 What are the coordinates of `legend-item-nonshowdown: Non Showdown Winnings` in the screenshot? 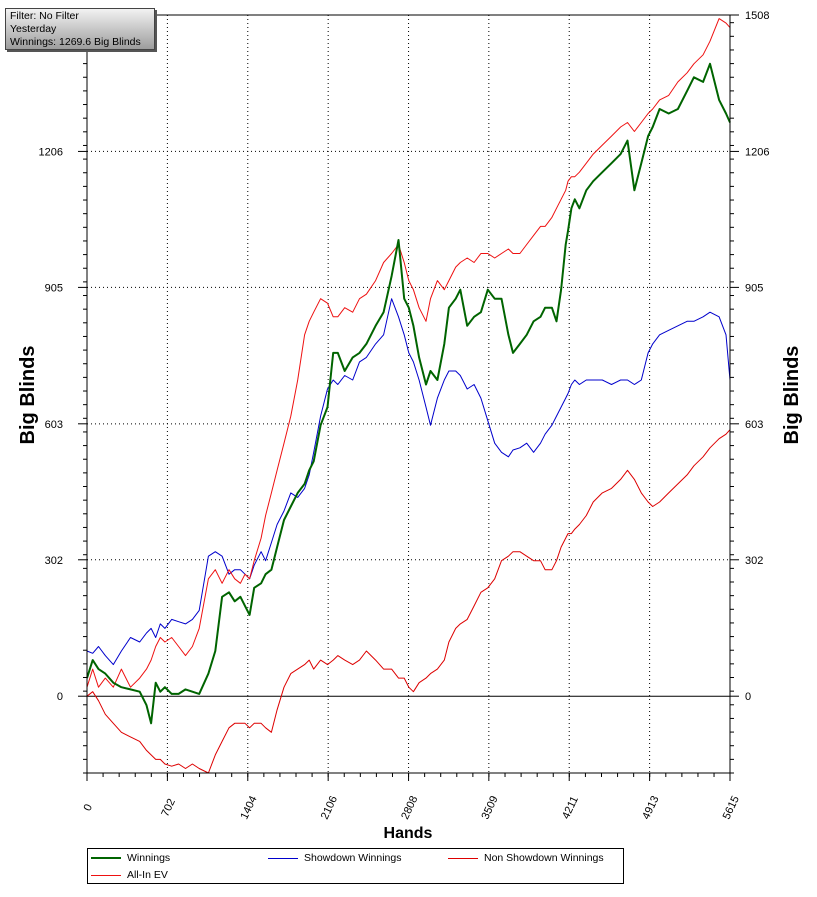 It's located at (526, 858).